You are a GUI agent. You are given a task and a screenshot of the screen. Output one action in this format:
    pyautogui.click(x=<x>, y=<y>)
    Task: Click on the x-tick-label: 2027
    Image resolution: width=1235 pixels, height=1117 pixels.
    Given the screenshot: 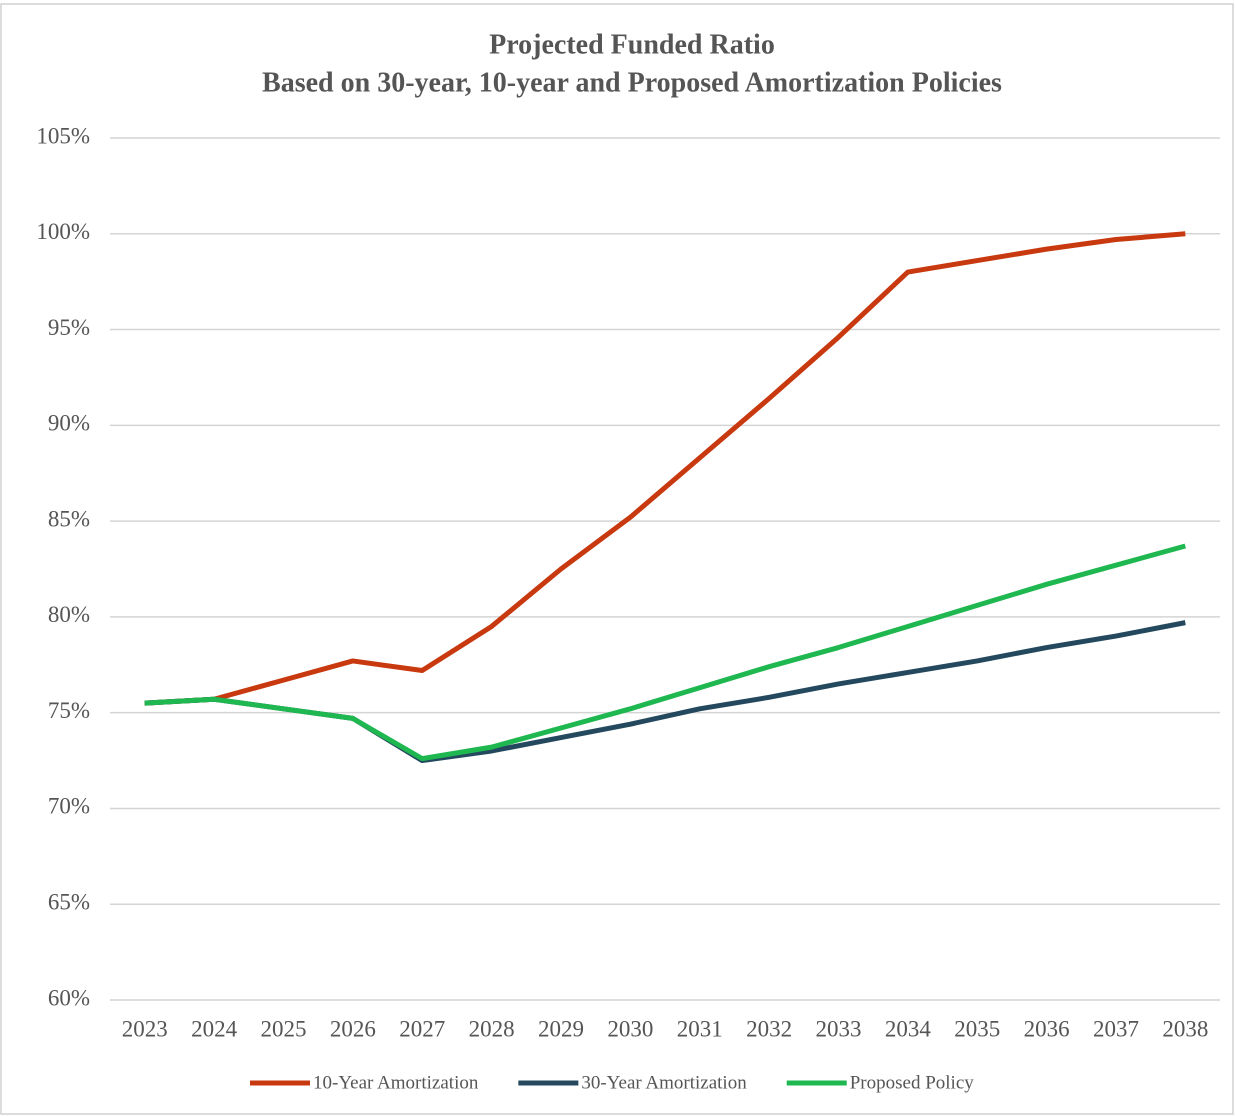 What is the action you would take?
    pyautogui.click(x=422, y=1028)
    